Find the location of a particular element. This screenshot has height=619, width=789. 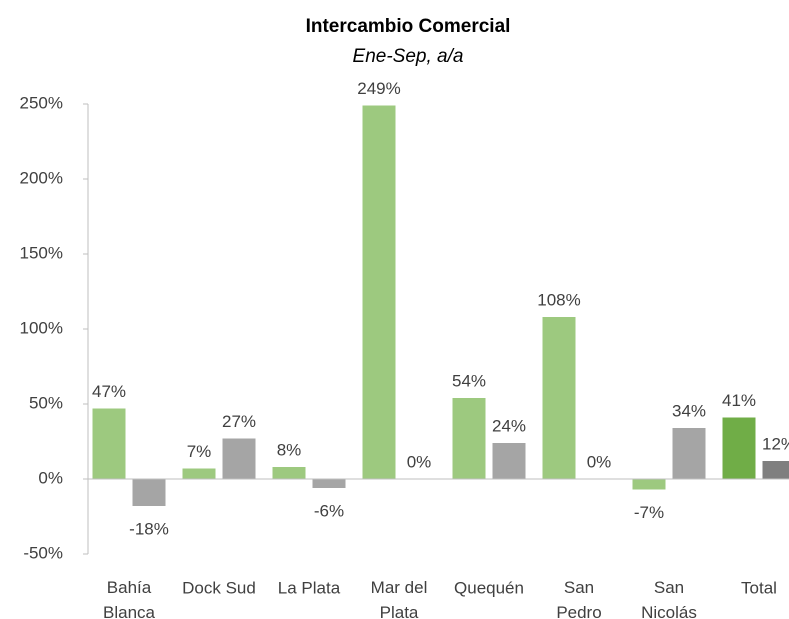

y-tick-label: 50% is located at coordinates (46, 402).